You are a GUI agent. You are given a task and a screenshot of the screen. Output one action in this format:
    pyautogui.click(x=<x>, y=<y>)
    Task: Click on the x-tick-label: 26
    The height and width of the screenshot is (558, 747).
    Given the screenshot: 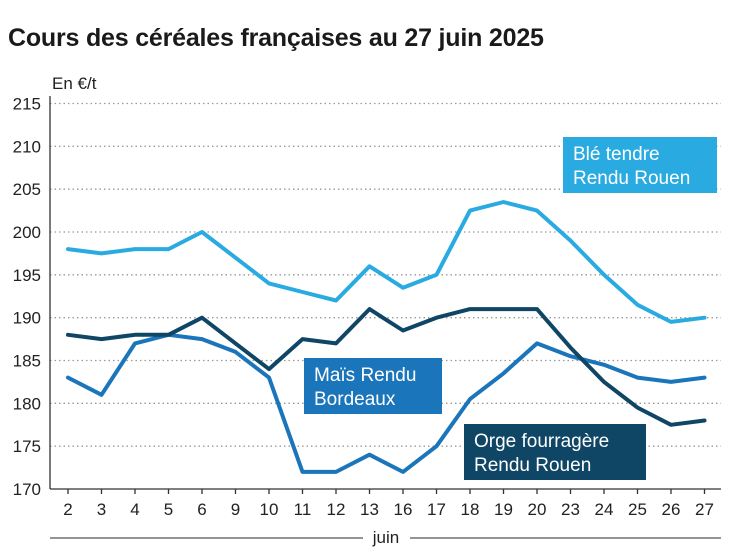 What is the action you would take?
    pyautogui.click(x=671, y=509)
    